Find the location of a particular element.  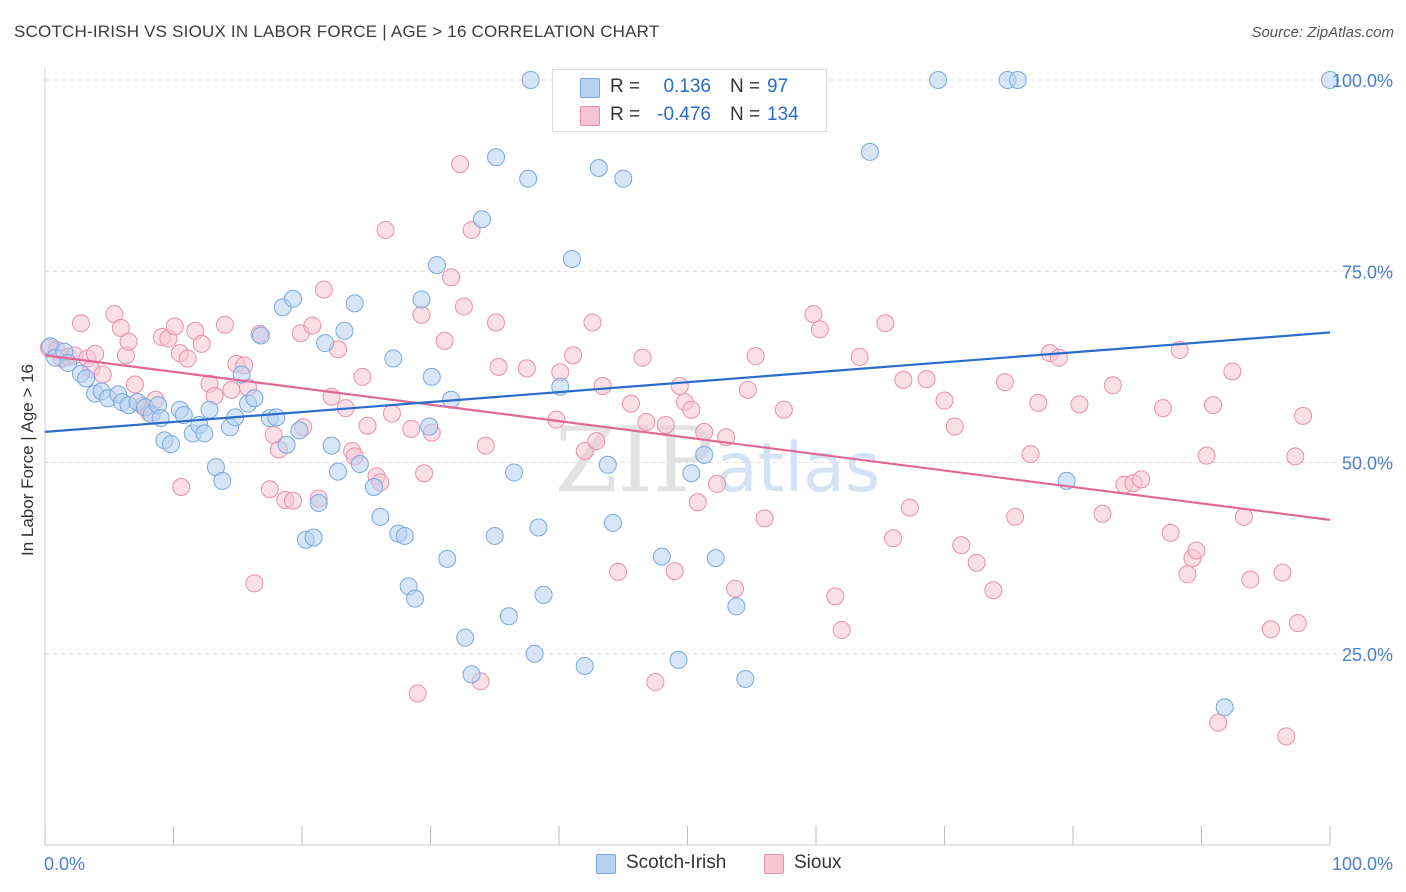

legend-swatch-blue is located at coordinates (590, 88).